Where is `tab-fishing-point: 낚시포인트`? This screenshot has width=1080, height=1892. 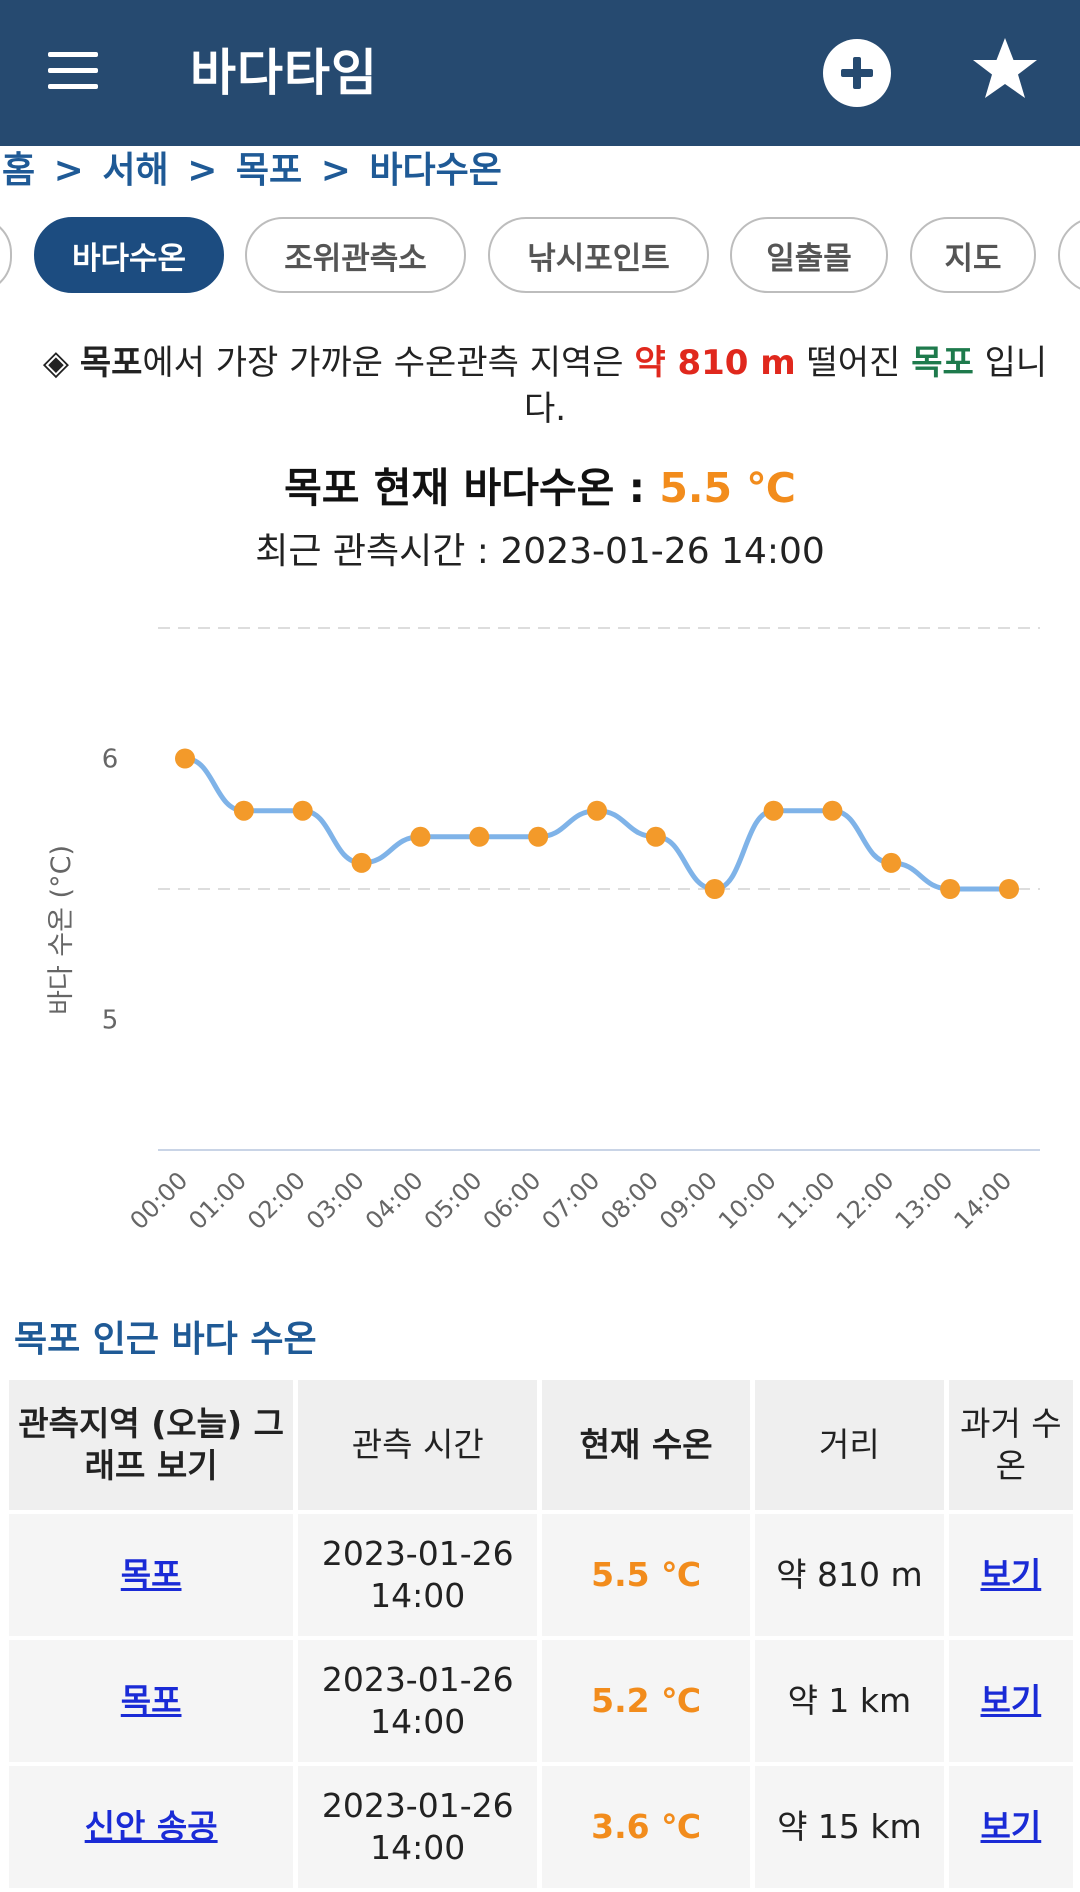 tab-fishing-point: 낚시포인트 is located at coordinates (598, 255).